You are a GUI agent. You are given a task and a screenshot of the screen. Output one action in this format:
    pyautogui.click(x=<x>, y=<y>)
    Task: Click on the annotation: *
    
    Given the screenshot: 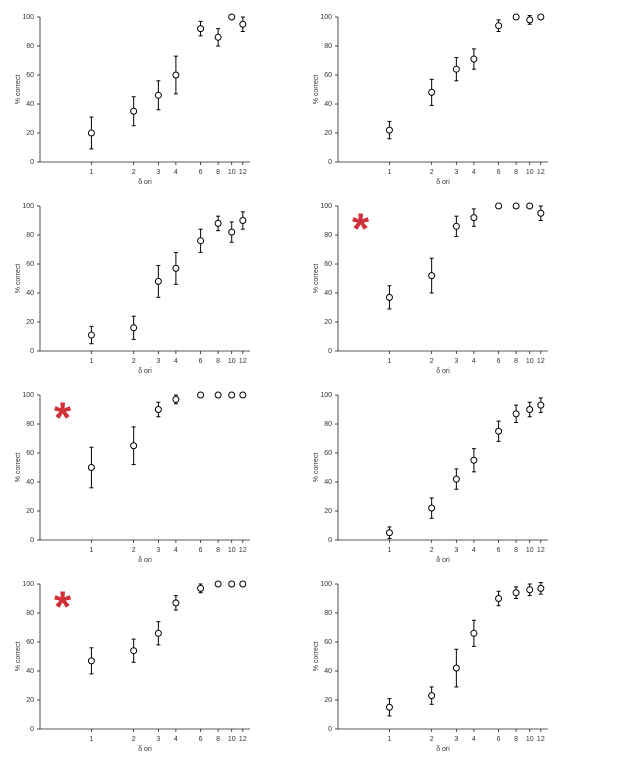 What is the action you would take?
    pyautogui.click(x=361, y=229)
    